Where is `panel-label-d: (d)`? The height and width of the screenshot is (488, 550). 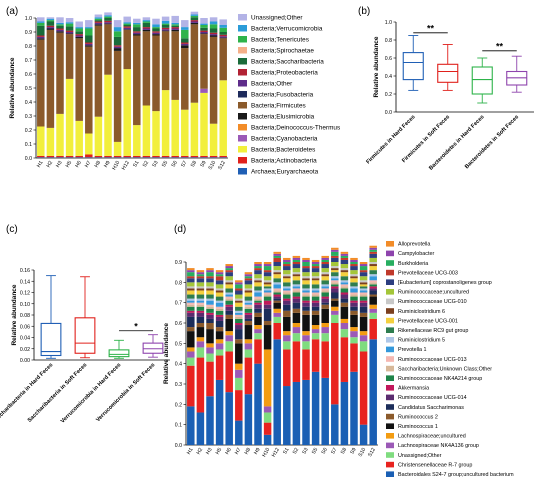 panel-label-d: (d) is located at coordinates (180, 229).